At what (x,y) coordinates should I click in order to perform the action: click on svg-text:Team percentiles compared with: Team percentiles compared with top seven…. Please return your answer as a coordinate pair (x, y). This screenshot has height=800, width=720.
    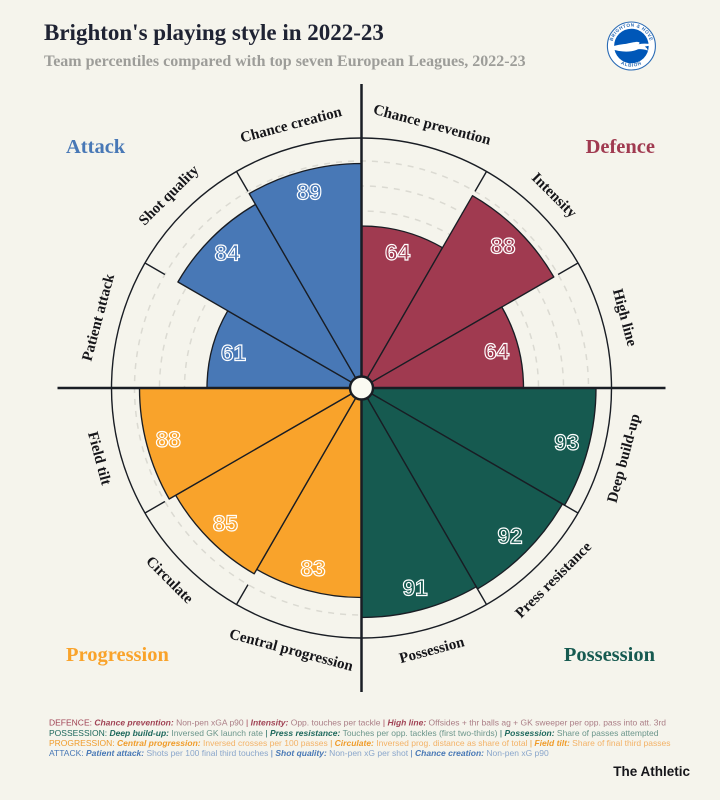
    Looking at the image, I should click on (285, 61).